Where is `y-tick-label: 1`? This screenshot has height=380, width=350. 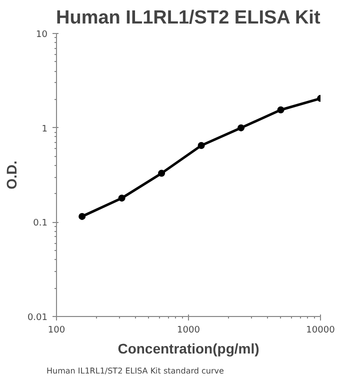 y-tick-label: 1 is located at coordinates (45, 129).